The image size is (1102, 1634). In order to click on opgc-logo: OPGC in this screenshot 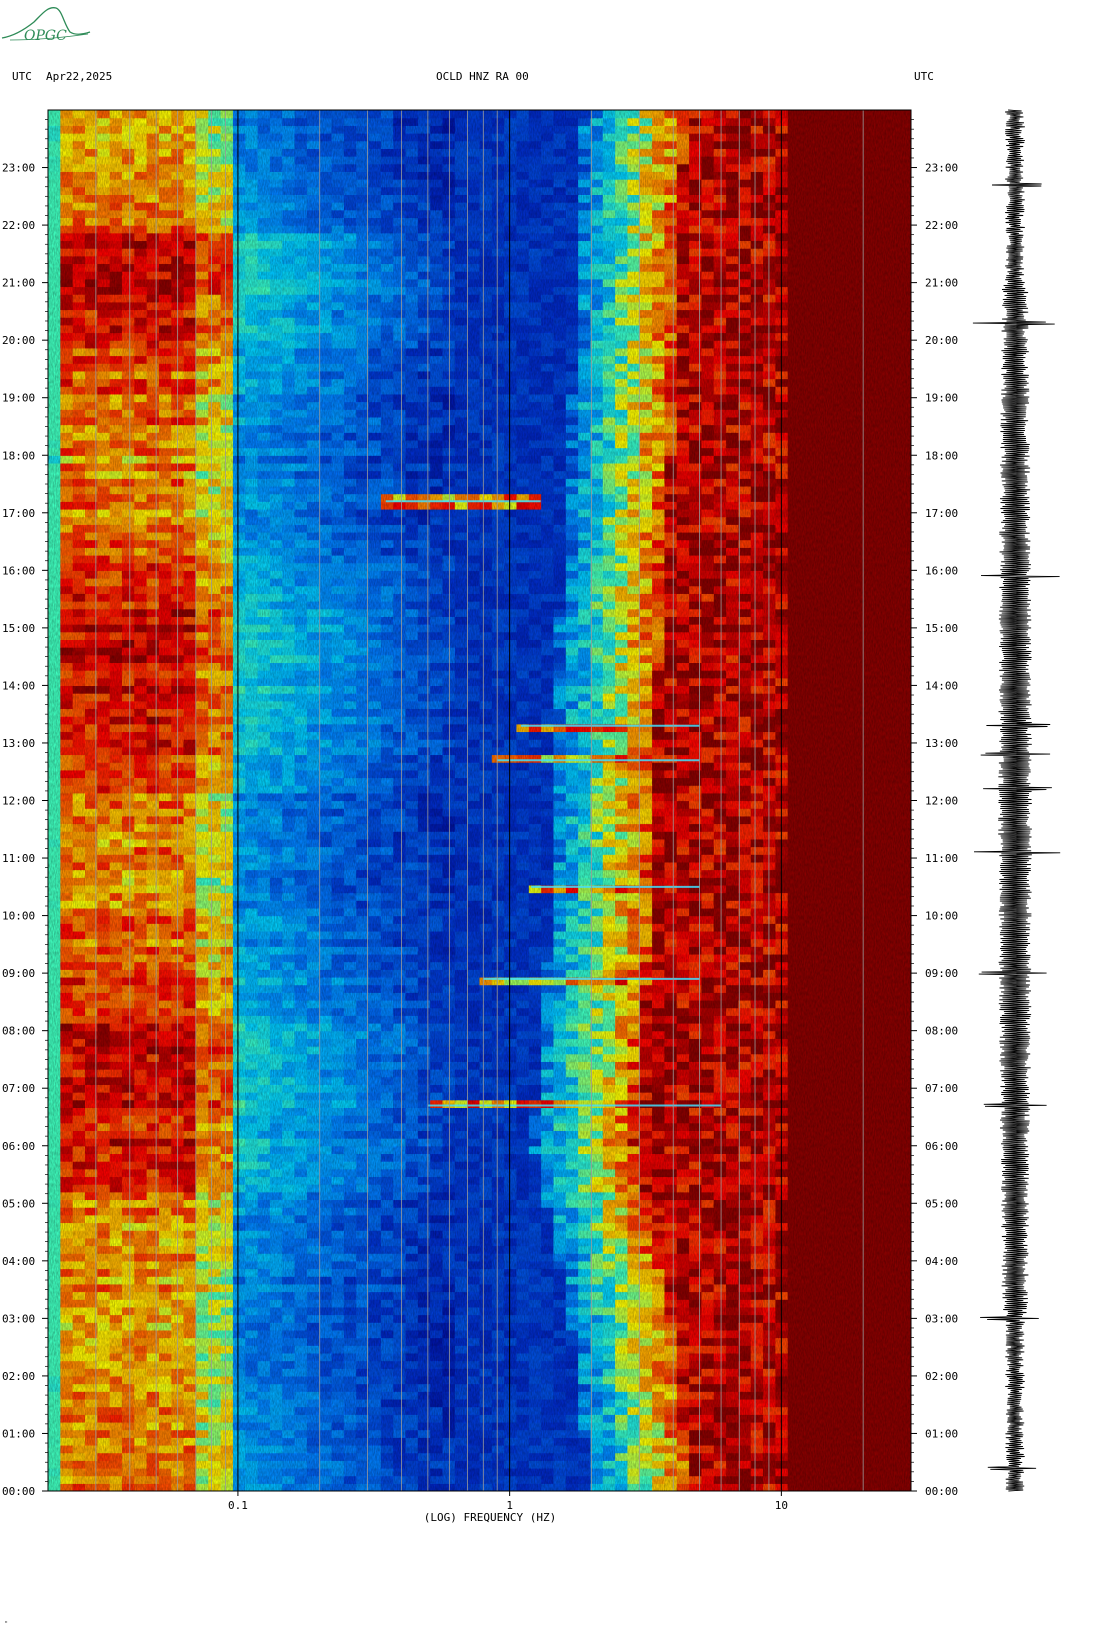, I will do `click(46, 25)`.